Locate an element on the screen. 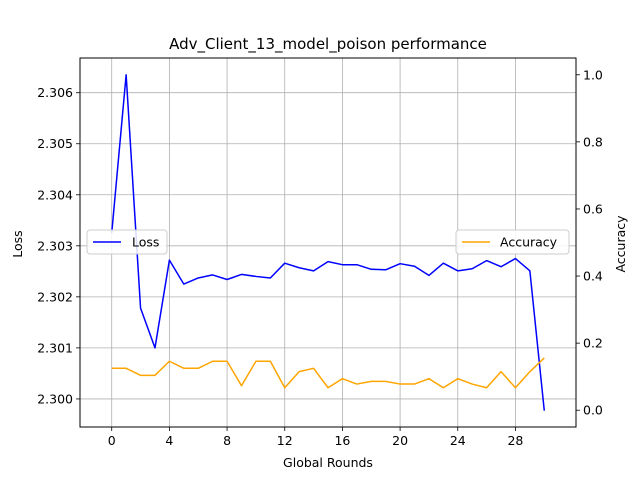 This screenshot has width=640, height=480. x-tick-label: 24 is located at coordinates (458, 440).